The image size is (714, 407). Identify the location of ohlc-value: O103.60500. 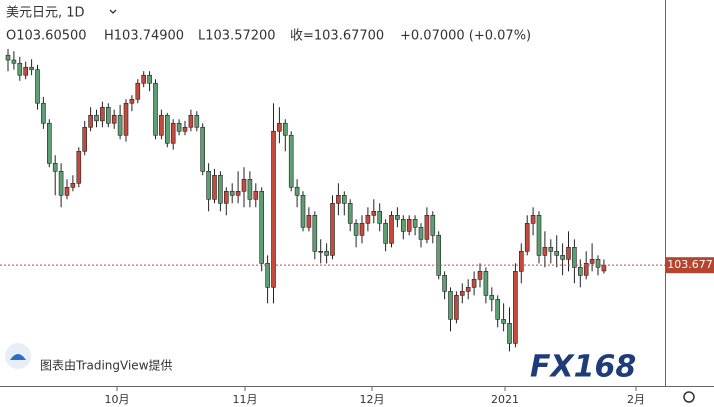
(46, 36).